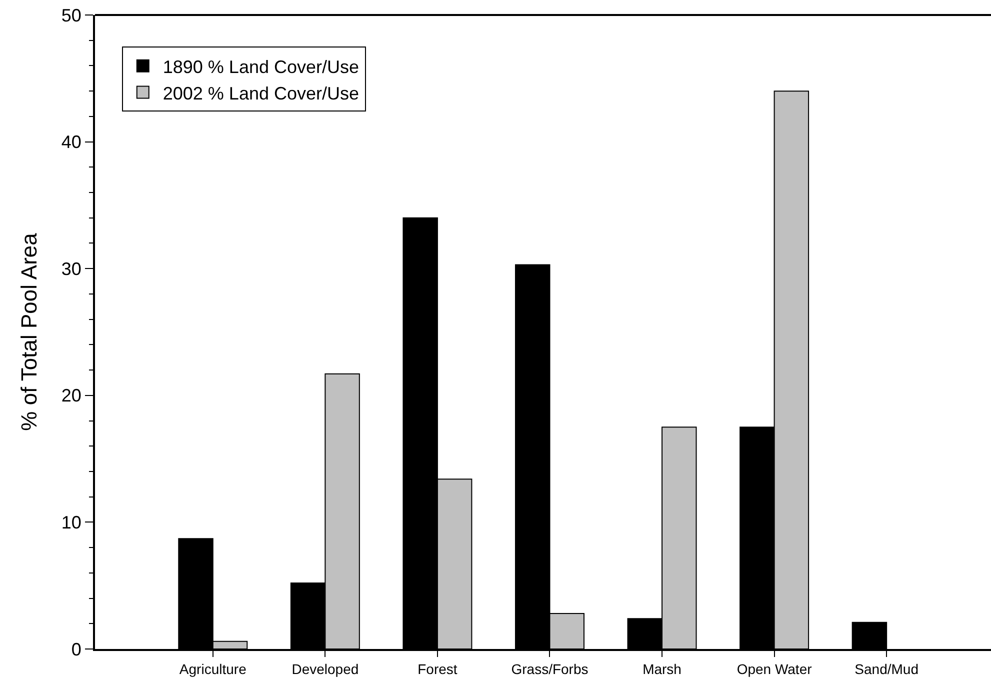  What do you see at coordinates (213, 668) in the screenshot?
I see `x-tick-label: Agriculture` at bounding box center [213, 668].